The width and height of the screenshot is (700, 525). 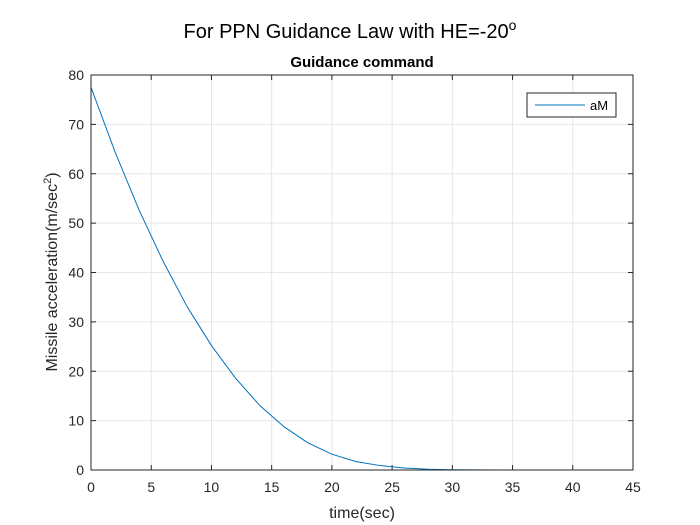 What do you see at coordinates (76, 273) in the screenshot?
I see `y-tick-label: 40` at bounding box center [76, 273].